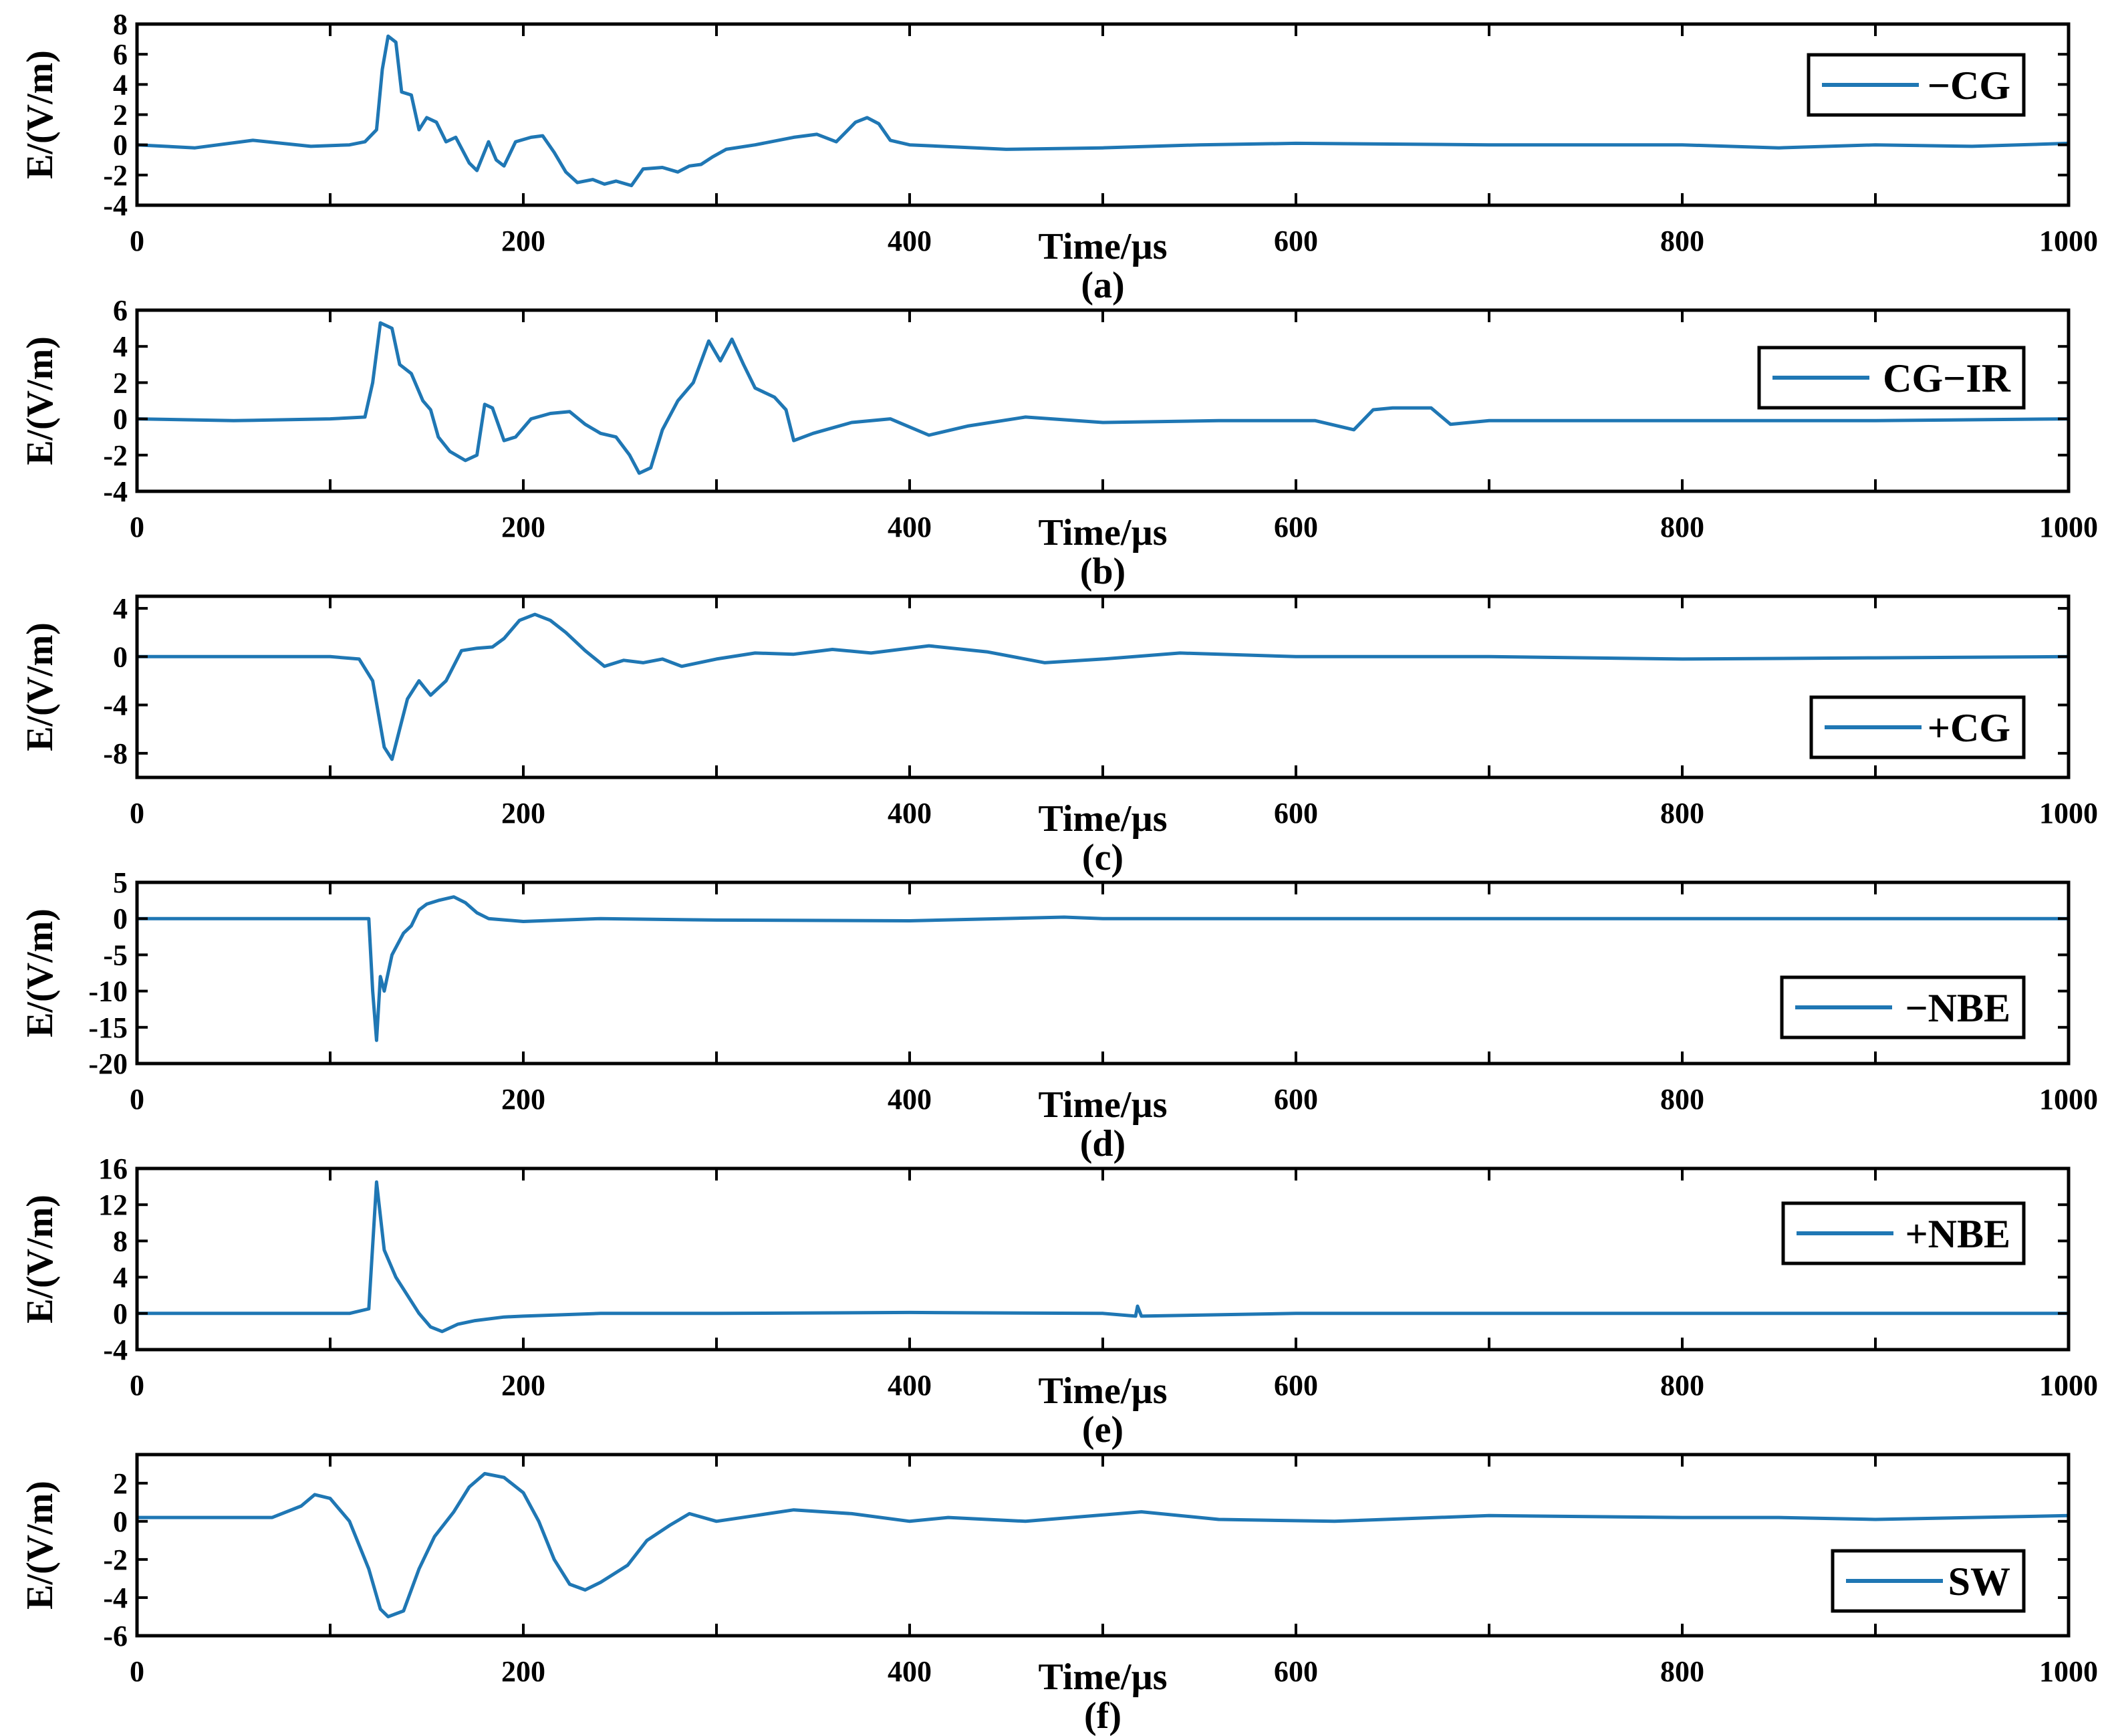 This screenshot has width=2110, height=1736. Describe the element at coordinates (1928, 1581) in the screenshot. I see `legend: SW` at that location.